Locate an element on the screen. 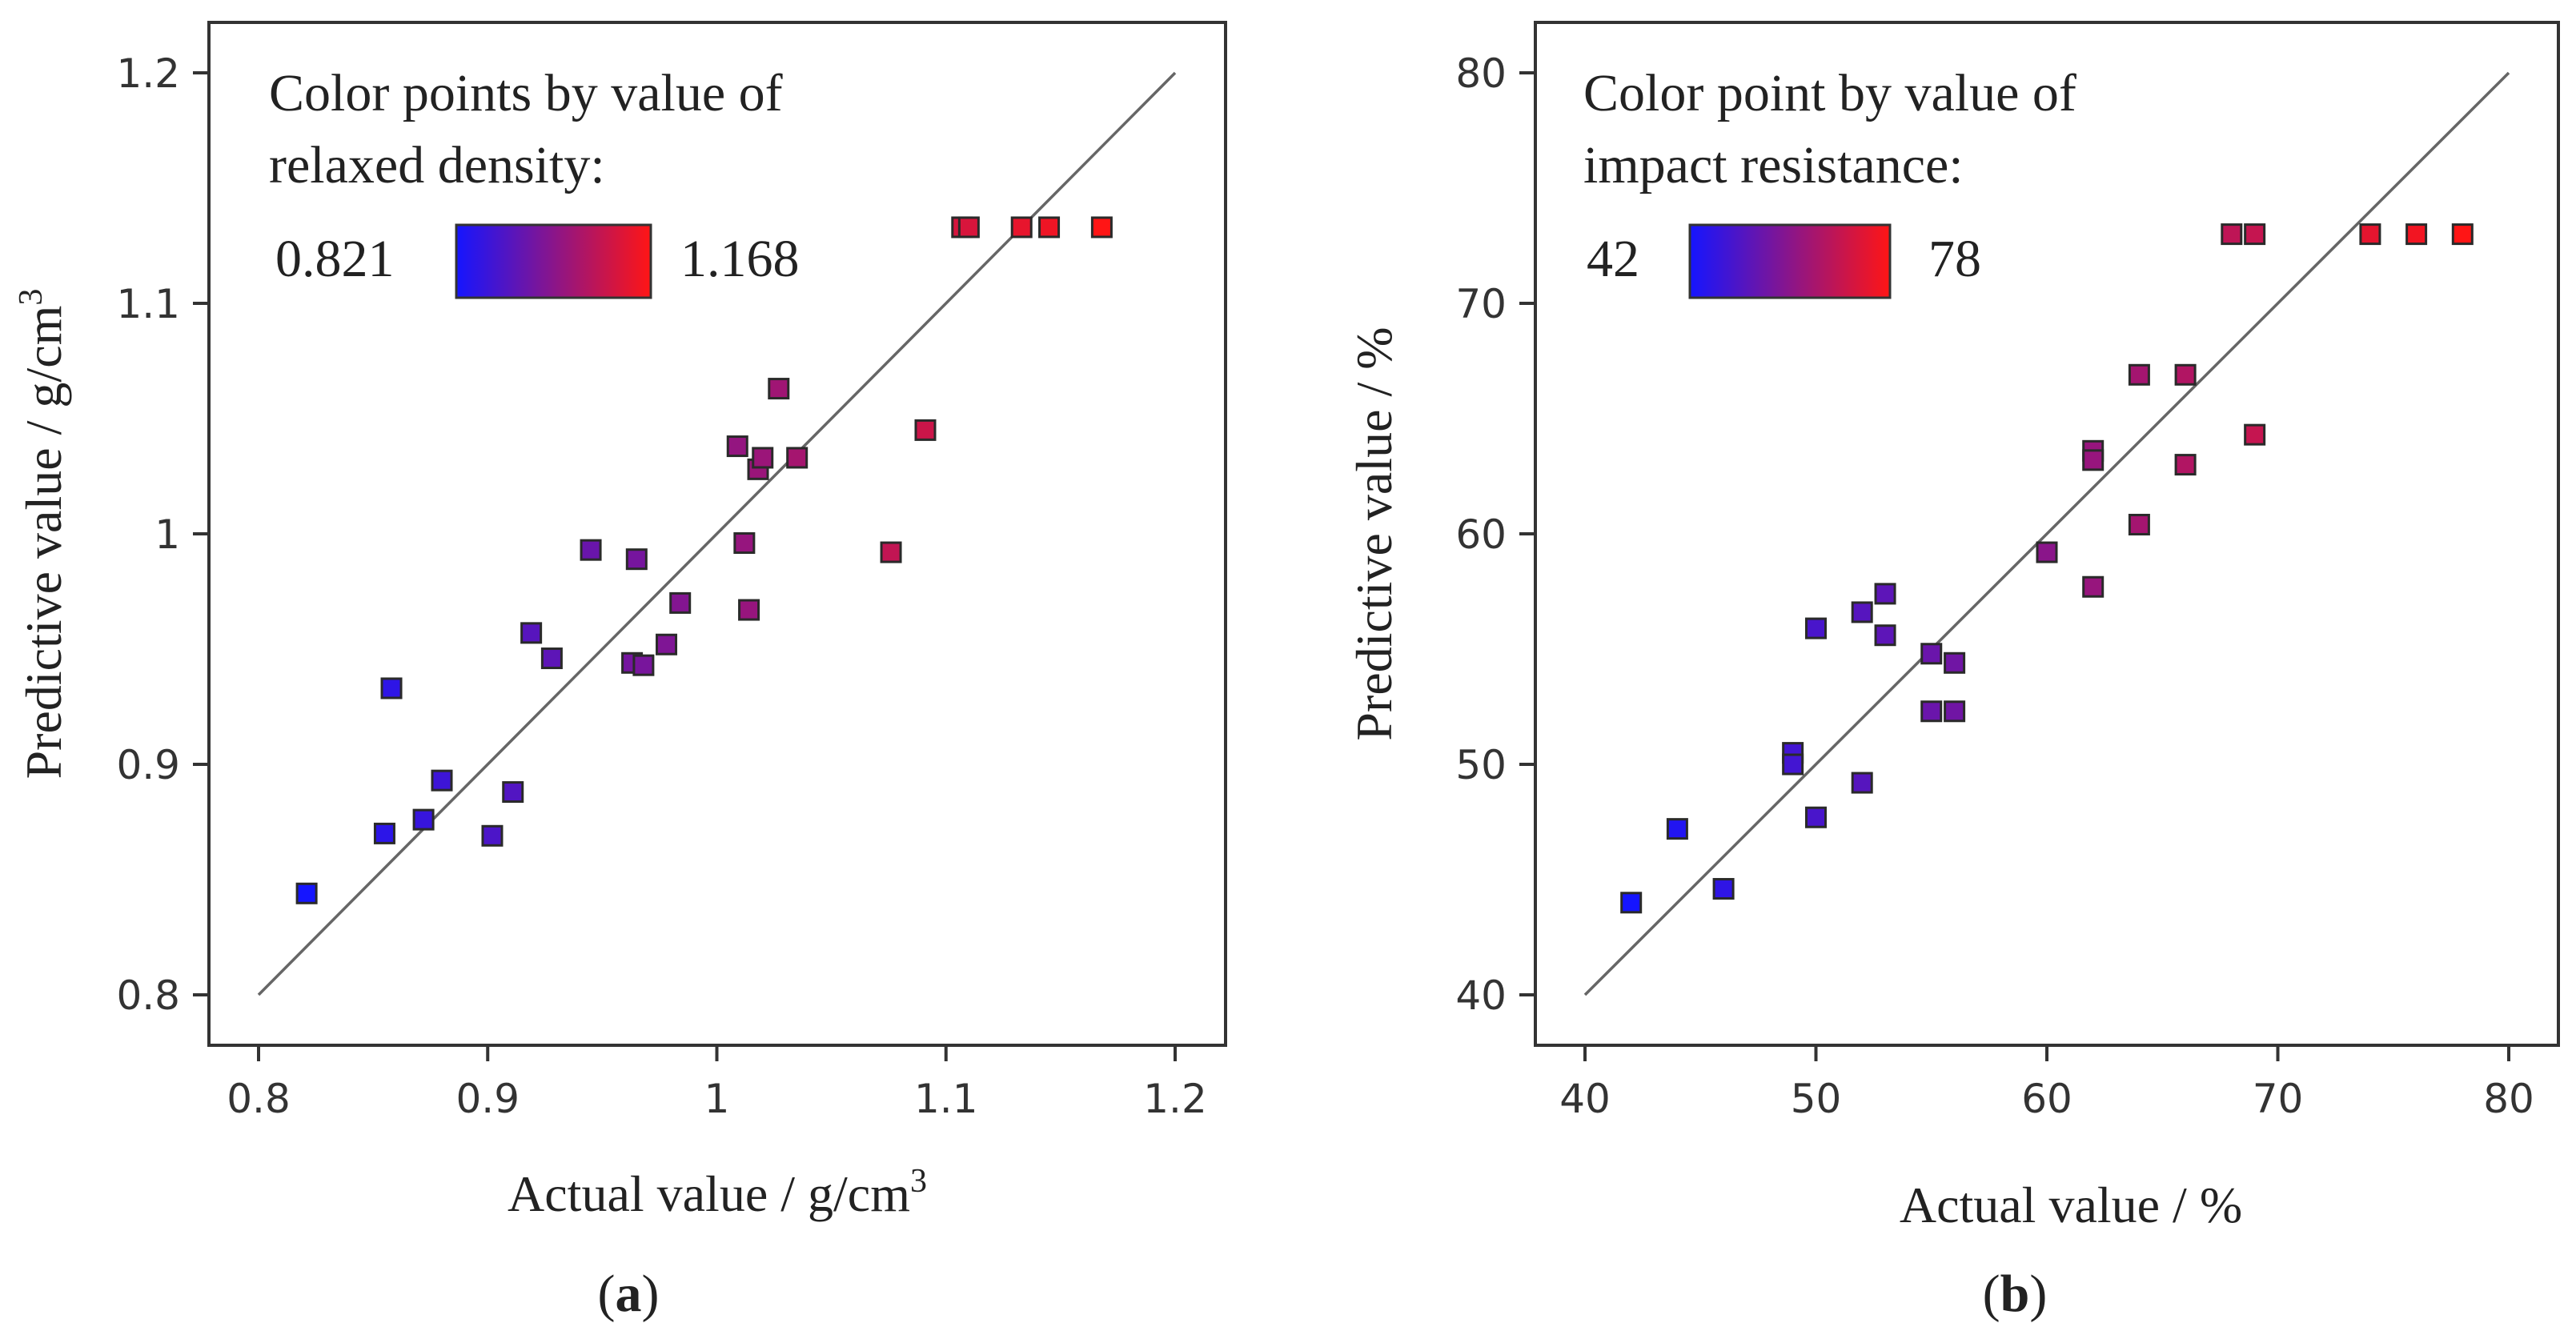 The width and height of the screenshot is (2576, 1335). panel-label-close-paren-b: ) is located at coordinates (2038, 1294).